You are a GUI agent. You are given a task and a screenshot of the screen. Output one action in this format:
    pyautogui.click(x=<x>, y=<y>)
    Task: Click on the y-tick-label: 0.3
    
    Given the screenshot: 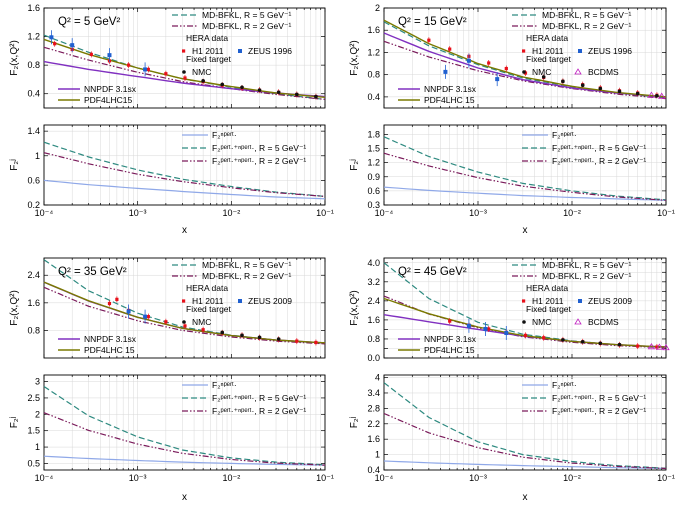 What is the action you would take?
    pyautogui.click(x=373, y=205)
    